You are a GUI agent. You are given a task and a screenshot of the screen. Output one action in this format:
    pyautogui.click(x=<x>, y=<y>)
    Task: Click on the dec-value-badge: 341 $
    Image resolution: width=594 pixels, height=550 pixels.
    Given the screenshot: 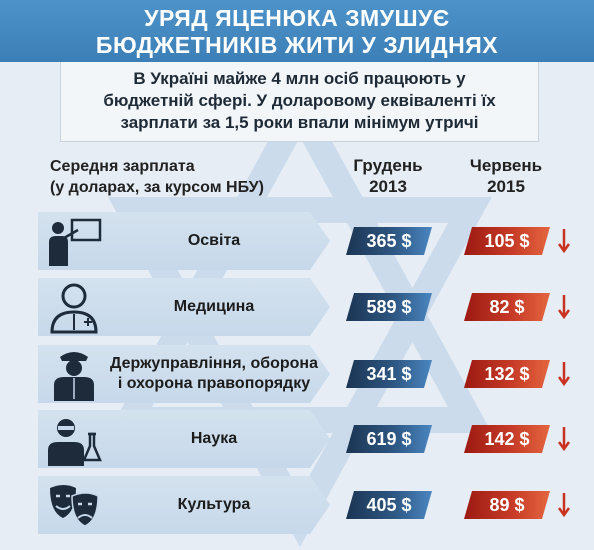 What is the action you would take?
    pyautogui.click(x=389, y=374)
    